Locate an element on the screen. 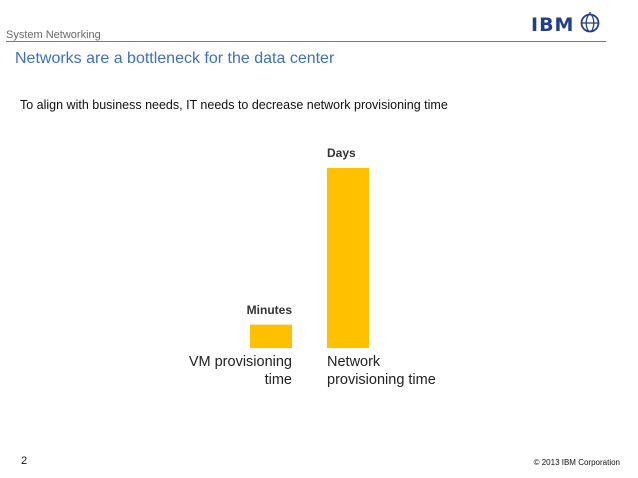 The height and width of the screenshot is (478, 638). bar-vm-provisioning is located at coordinates (271, 336).